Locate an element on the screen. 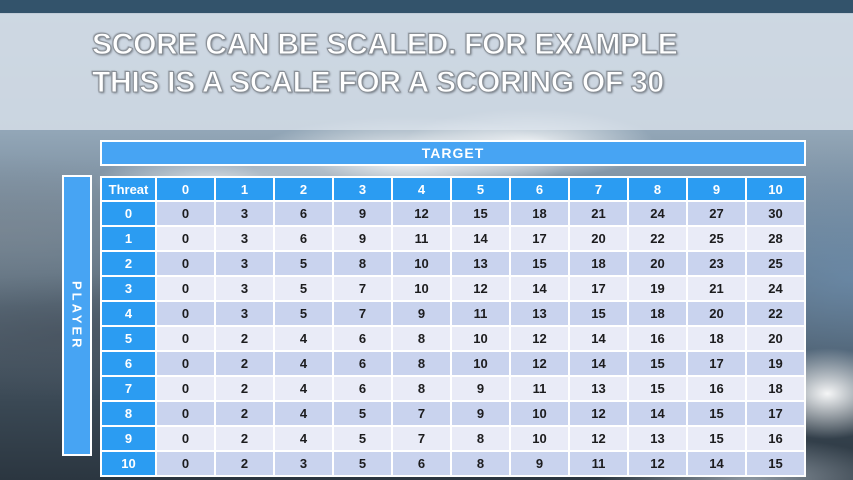  table-row: 9 0 2 4 5 7 8 10 12 13 15 16 is located at coordinates (453, 438).